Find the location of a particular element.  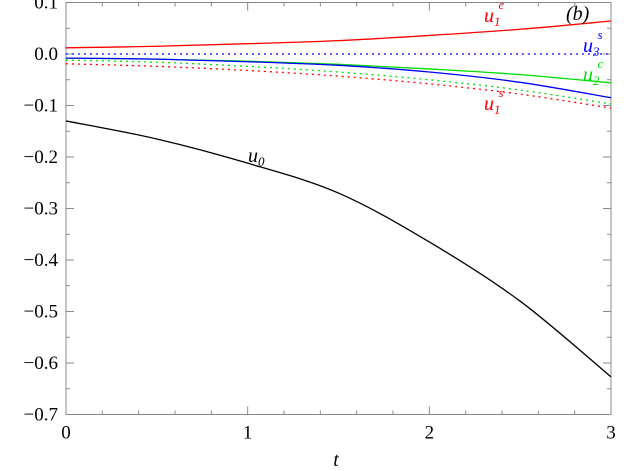

x-tick-label: 3 is located at coordinates (611, 433).